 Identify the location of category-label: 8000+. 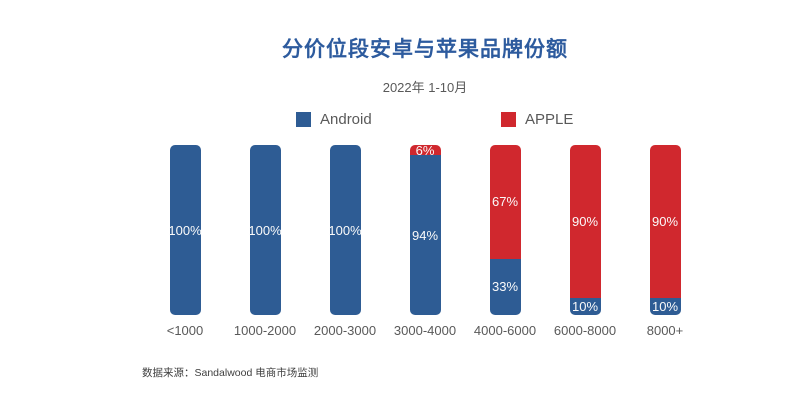
(665, 330).